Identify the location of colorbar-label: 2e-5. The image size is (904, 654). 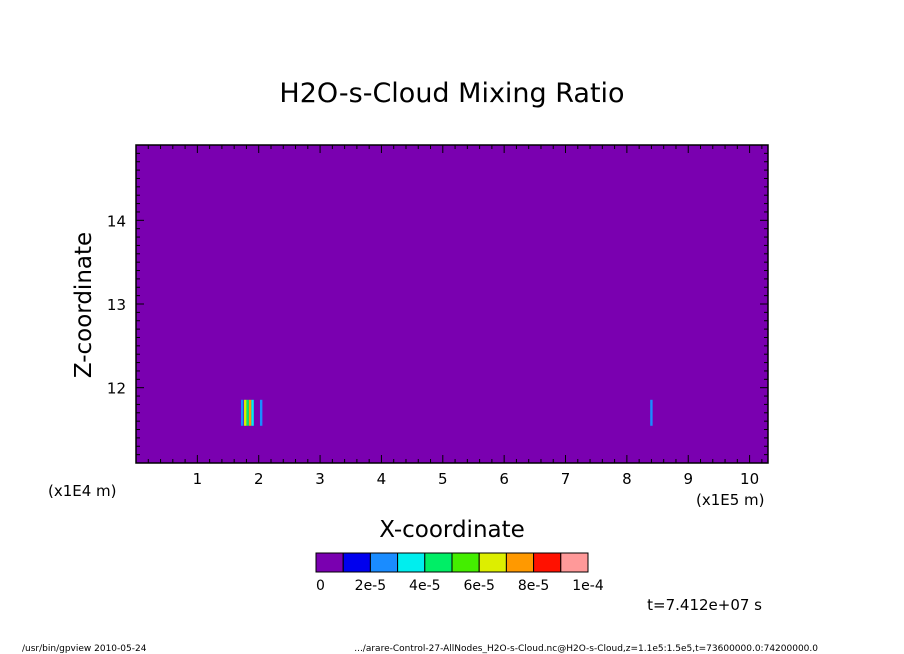
(370, 586).